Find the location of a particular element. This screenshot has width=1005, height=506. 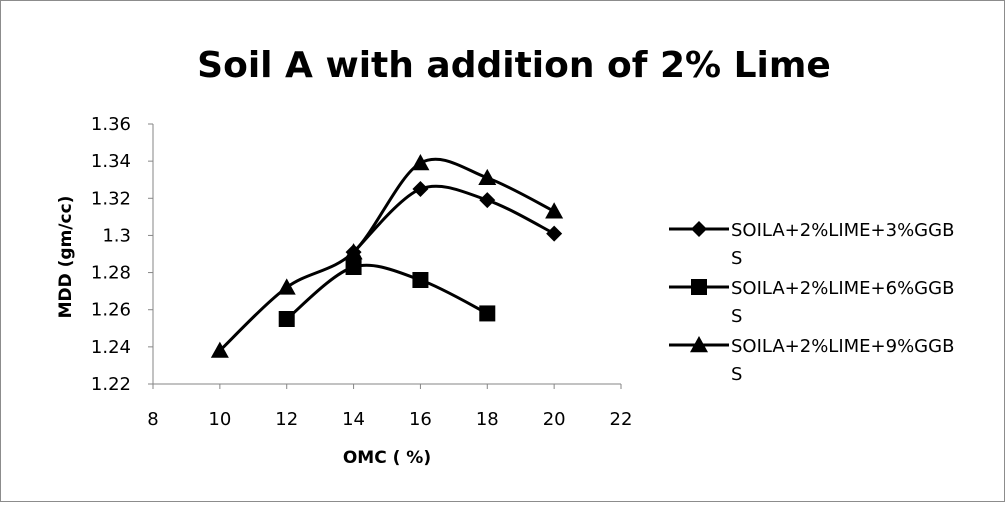

series-layer is located at coordinates (387, 256).